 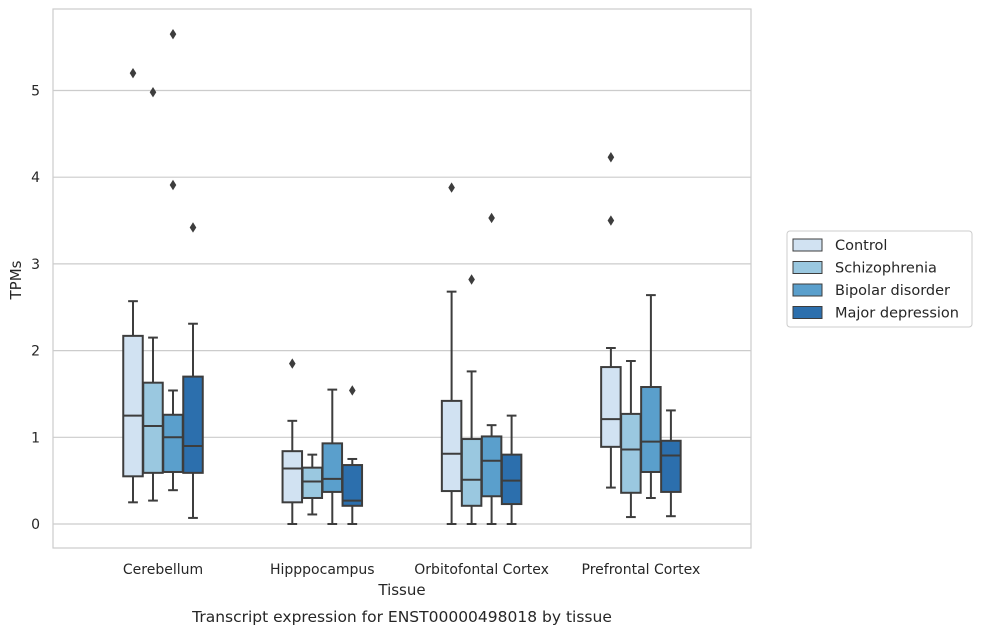 I want to click on x-tick-label: Prefrontal Cortex, so click(x=641, y=570).